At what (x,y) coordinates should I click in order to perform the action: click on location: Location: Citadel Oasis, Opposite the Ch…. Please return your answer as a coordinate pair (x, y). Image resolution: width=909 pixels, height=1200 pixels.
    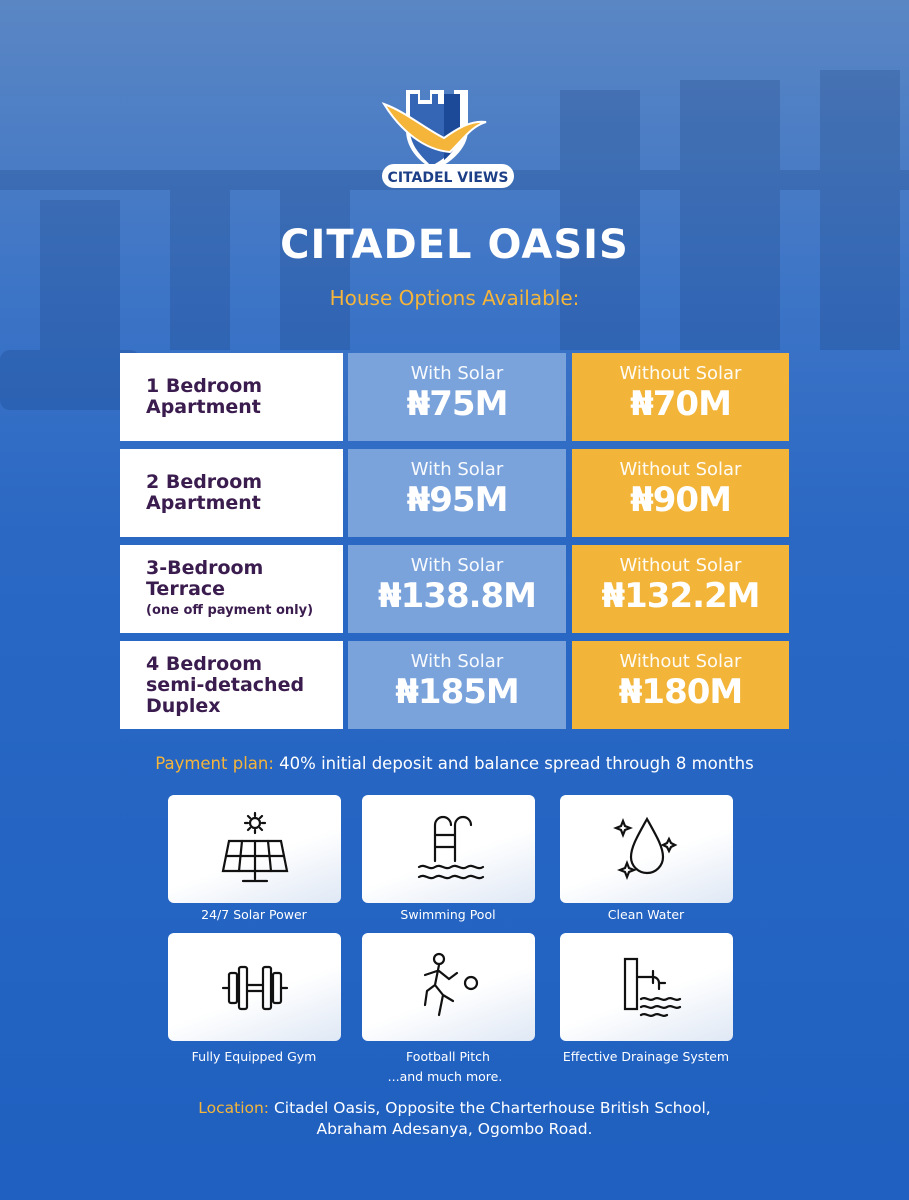
    Looking at the image, I should click on (454, 1118).